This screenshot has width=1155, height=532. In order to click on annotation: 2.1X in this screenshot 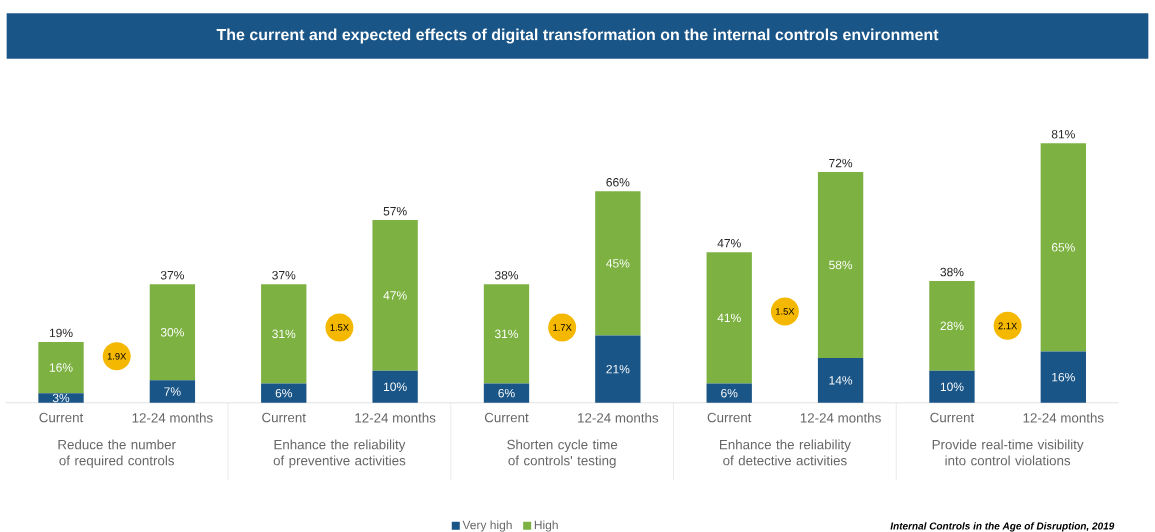, I will do `click(1008, 326)`.